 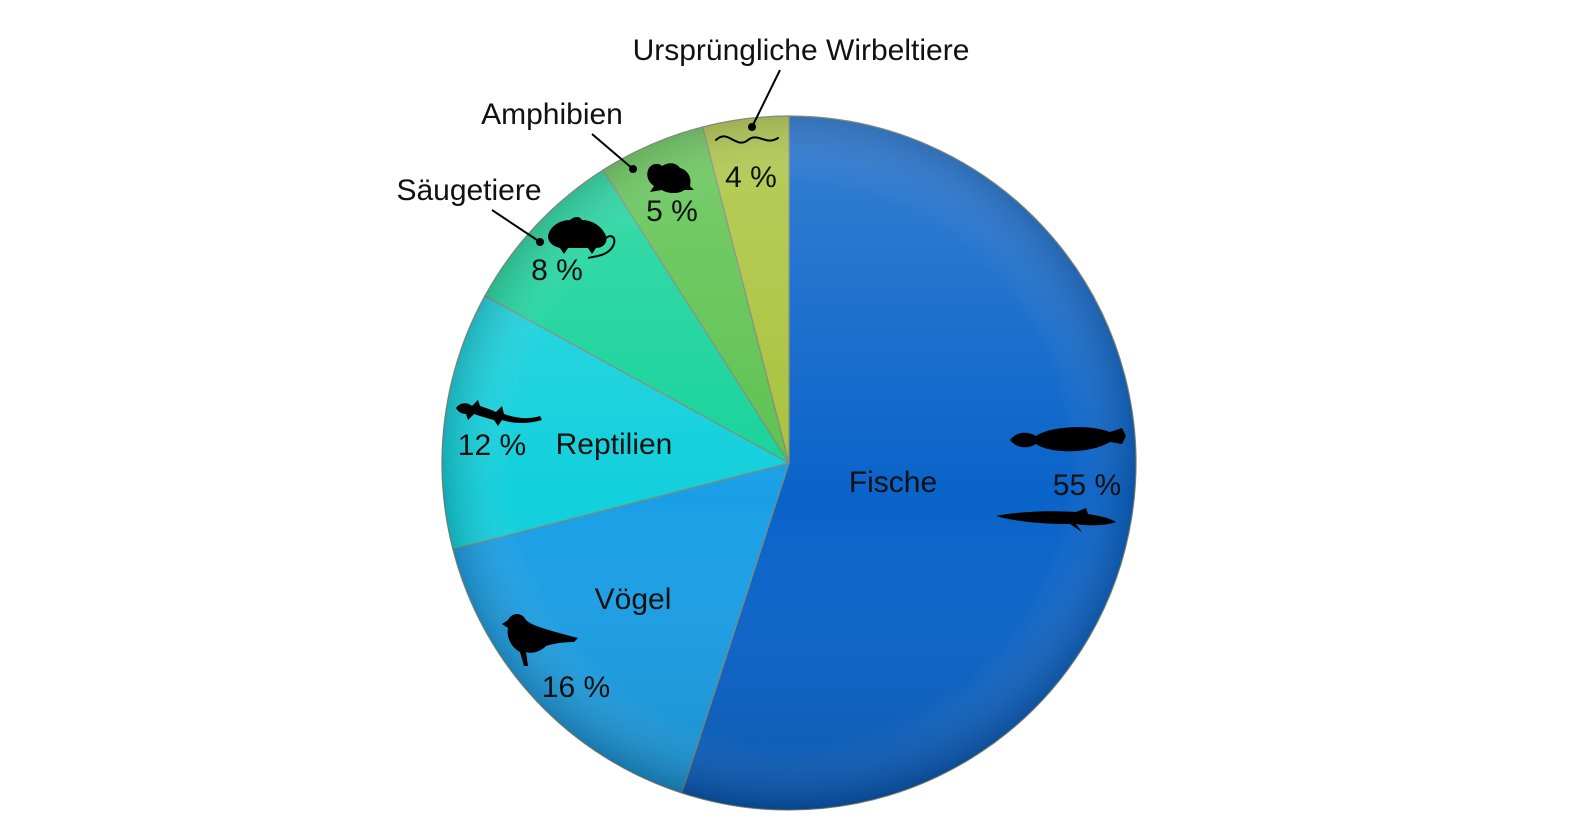 What do you see at coordinates (582, 238) in the screenshot?
I see `rat-icon` at bounding box center [582, 238].